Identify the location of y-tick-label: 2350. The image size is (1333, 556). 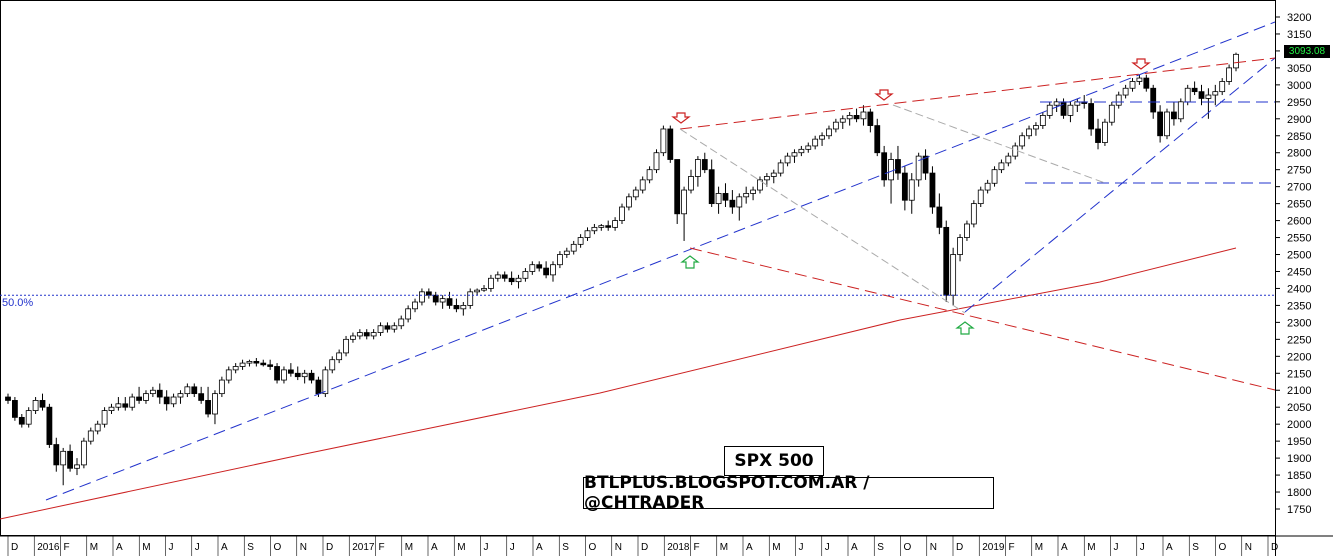
(1299, 306).